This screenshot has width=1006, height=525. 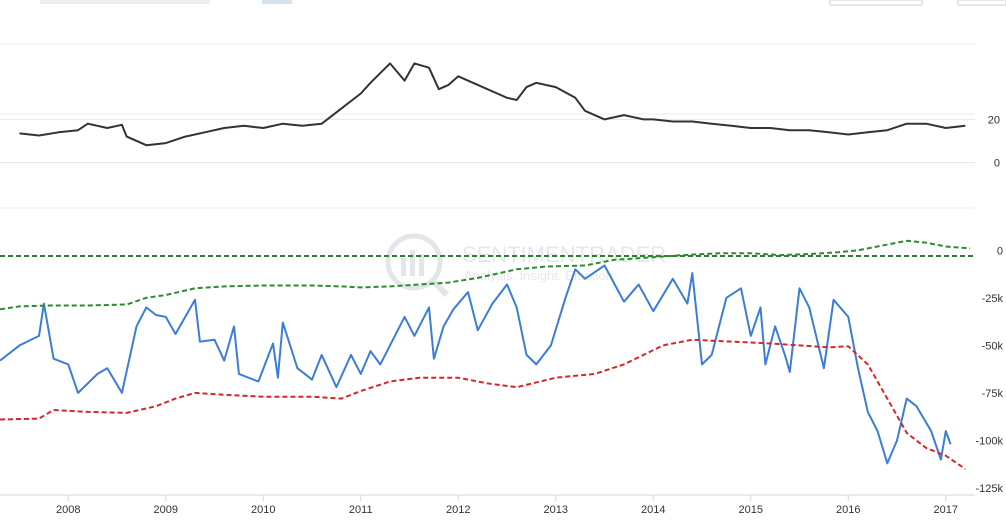 I want to click on lower-y-tick-label: -100k, so click(x=989, y=441).